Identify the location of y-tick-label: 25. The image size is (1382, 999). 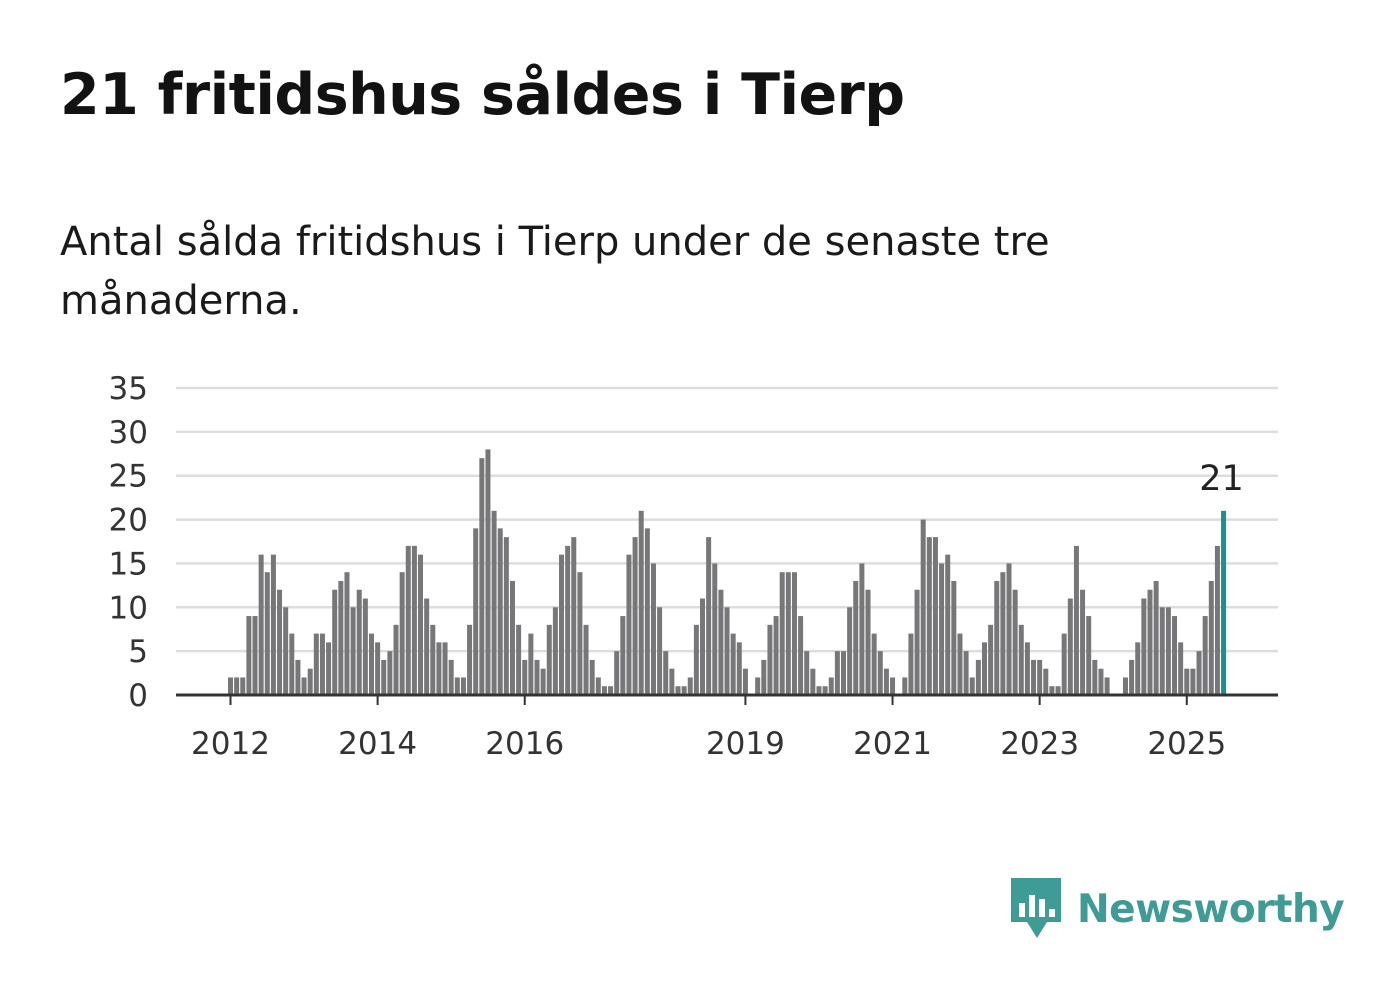
(128, 477).